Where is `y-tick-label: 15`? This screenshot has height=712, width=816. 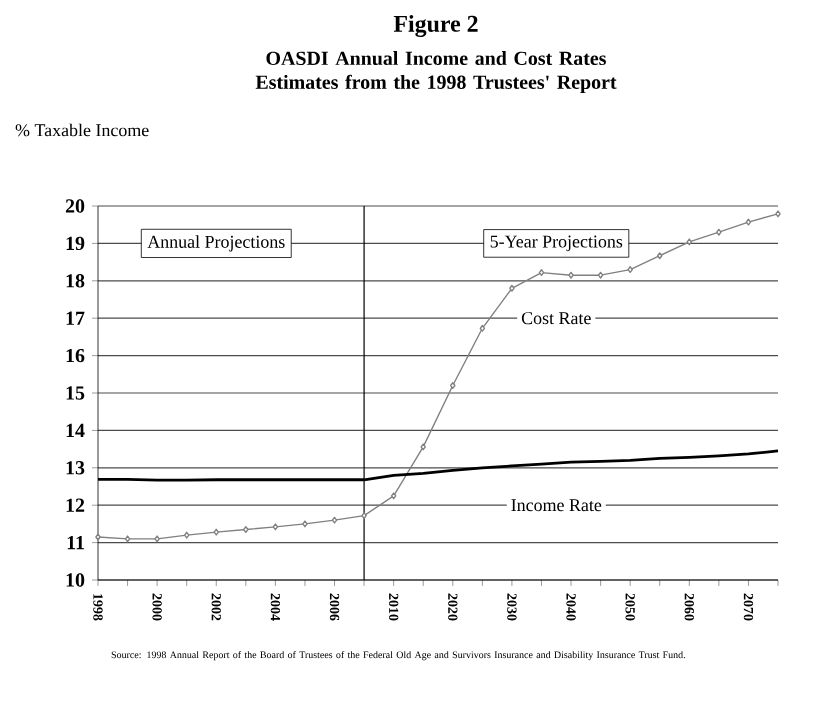
y-tick-label: 15 is located at coordinates (75, 393).